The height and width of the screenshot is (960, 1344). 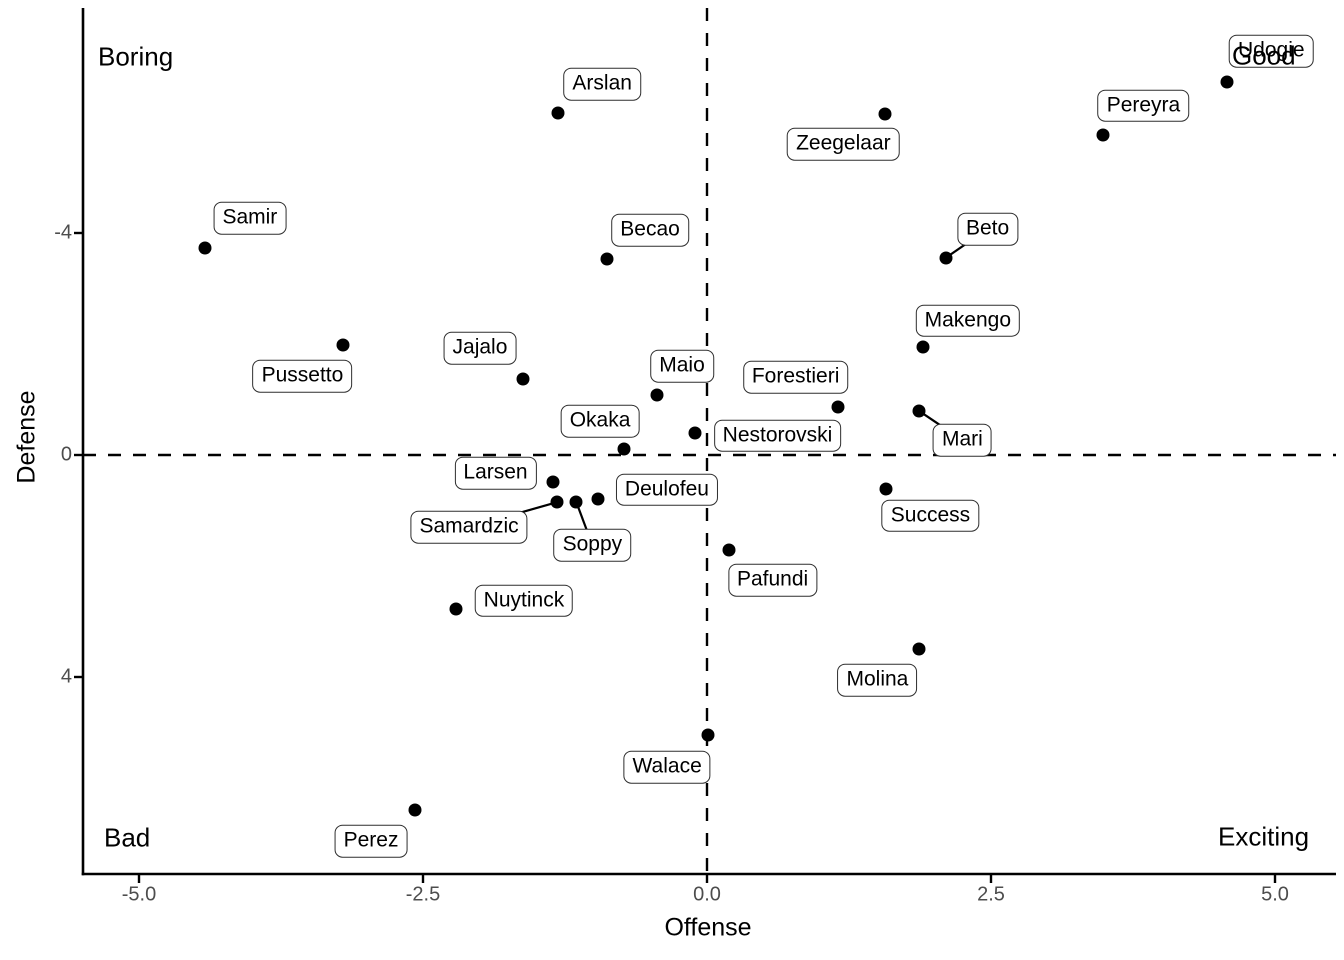 I want to click on player-label-samardzic: Samardzic, so click(x=469, y=527).